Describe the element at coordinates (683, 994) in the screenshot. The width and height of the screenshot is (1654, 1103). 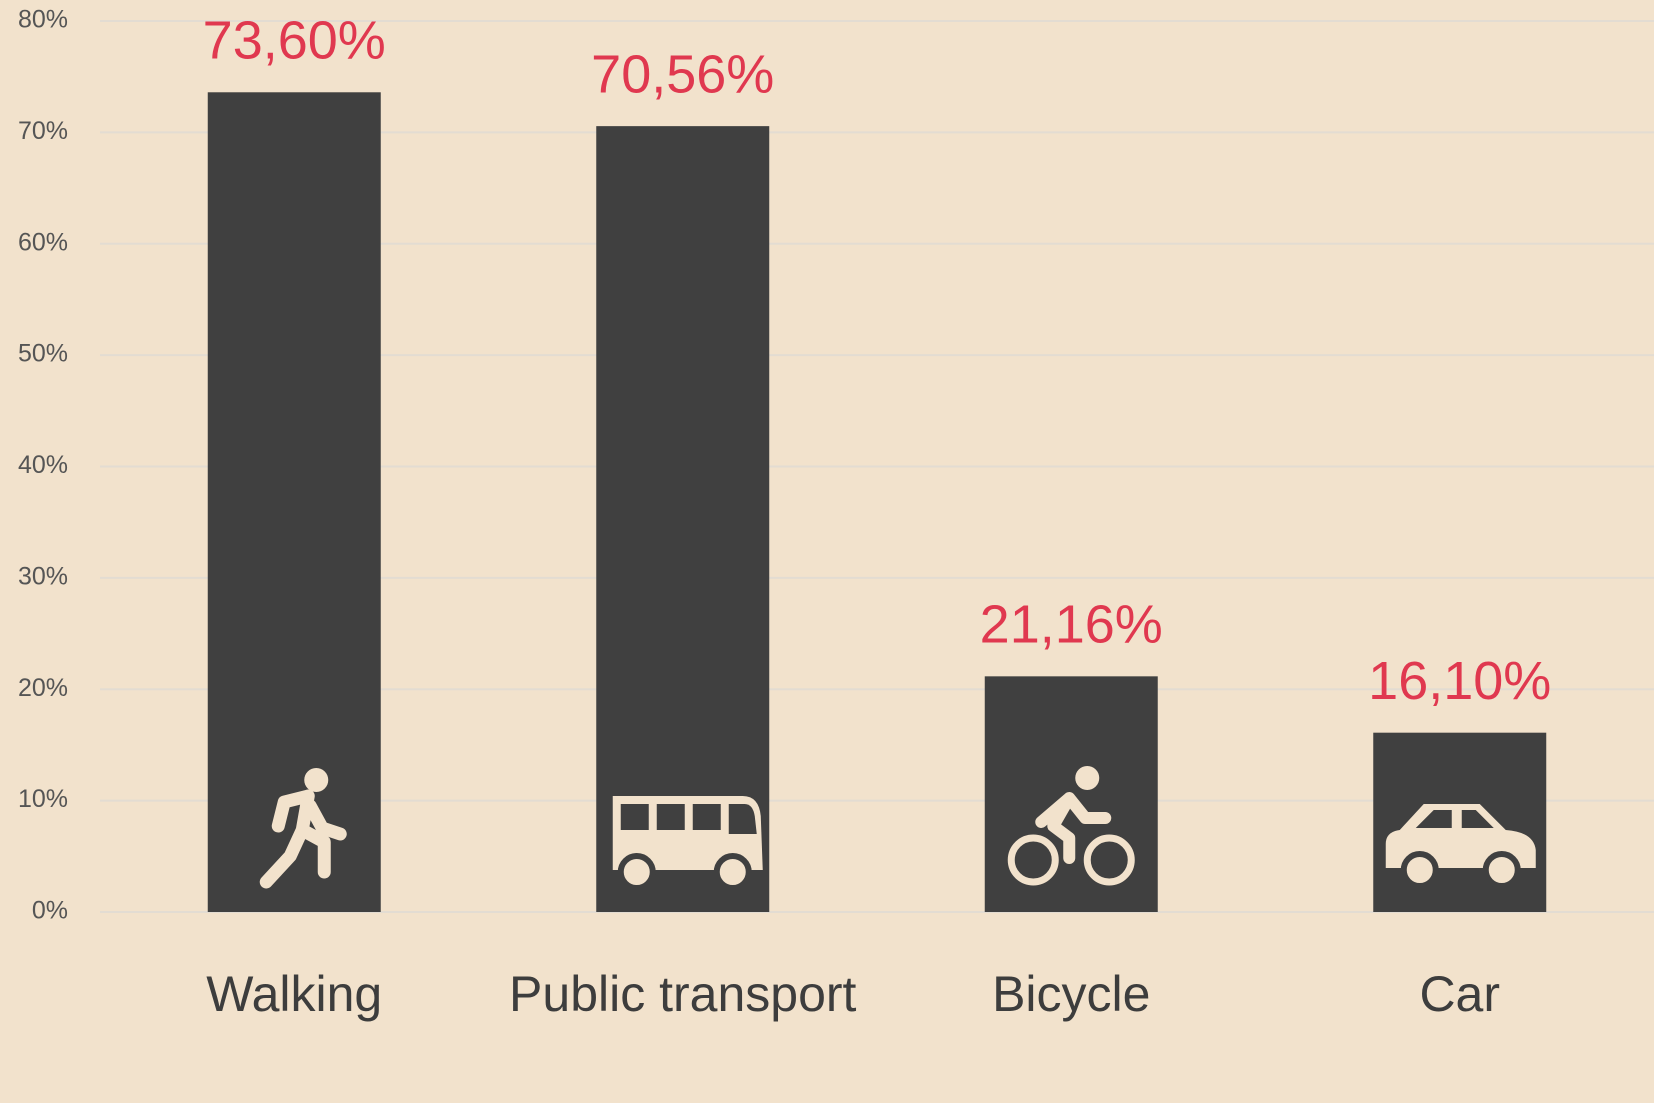
I see `x-tick-label: Public transport` at that location.